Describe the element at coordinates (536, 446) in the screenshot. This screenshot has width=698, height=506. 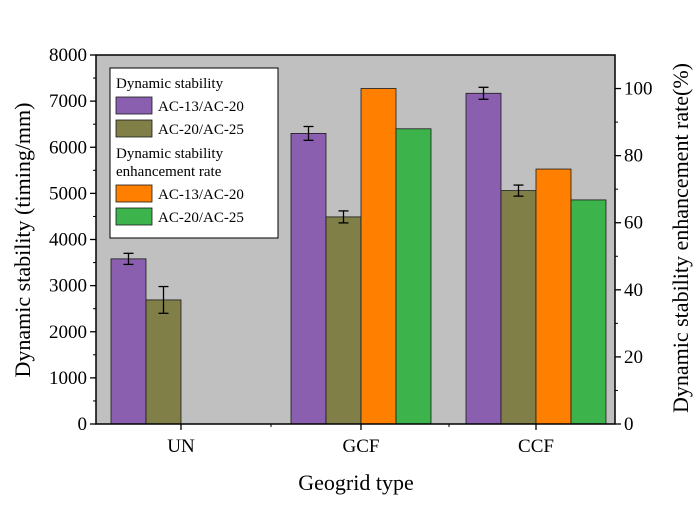
I see `x-tick-label: CCF` at that location.